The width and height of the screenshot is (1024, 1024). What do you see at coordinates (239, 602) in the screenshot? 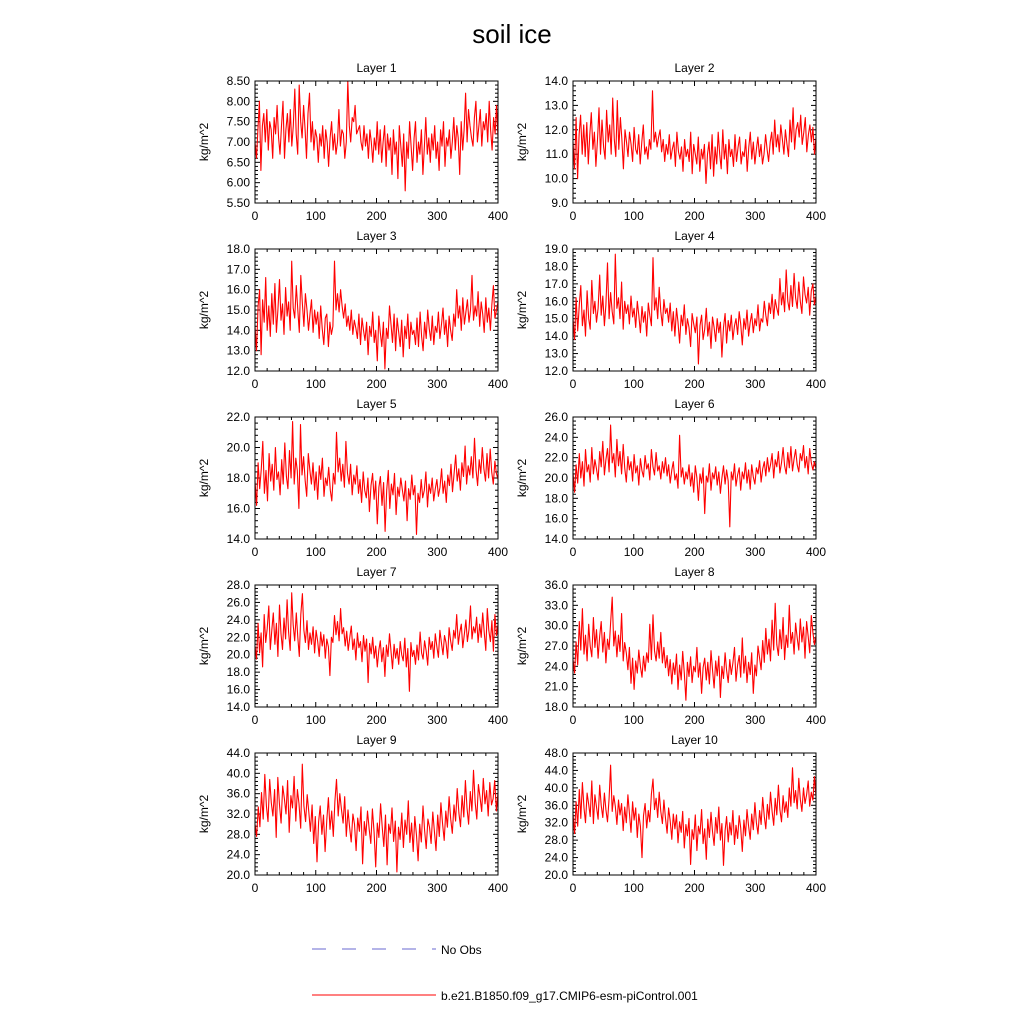
I see `y-tick-label: 26.0` at bounding box center [239, 602].